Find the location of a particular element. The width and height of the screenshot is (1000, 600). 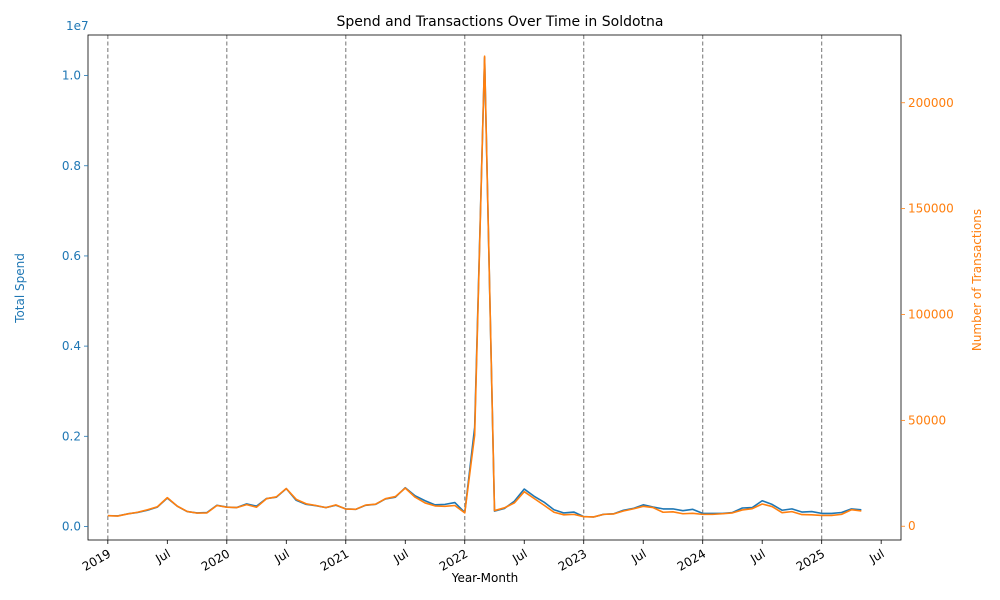

y-left-tick-label: 0.4 is located at coordinates (71, 346).